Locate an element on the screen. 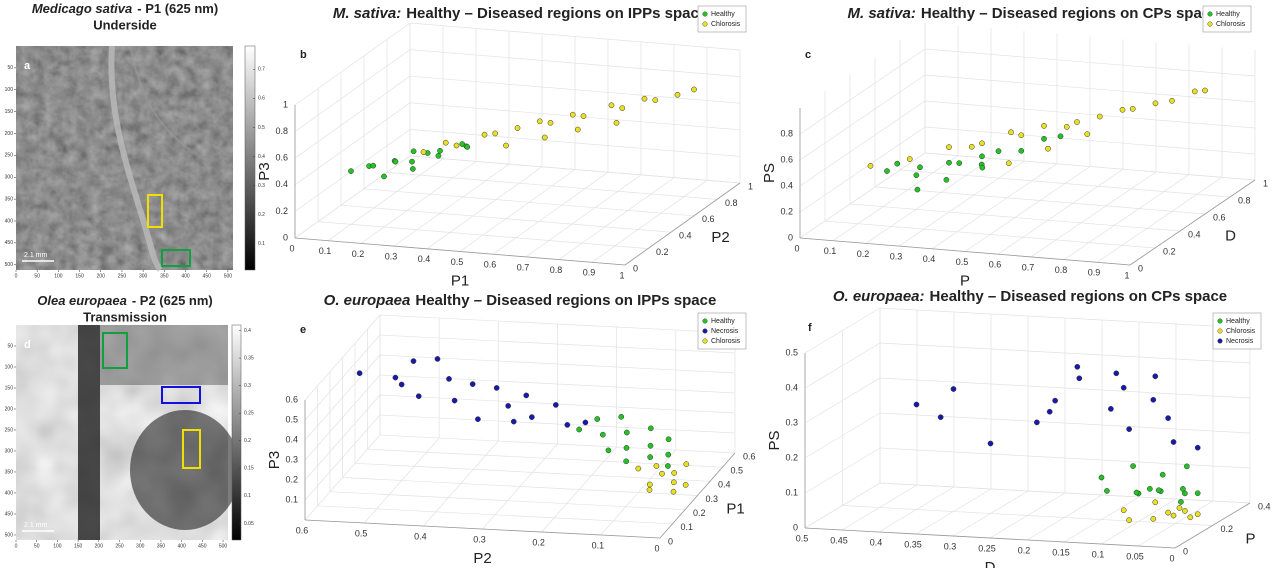 This screenshot has width=1284, height=568. x-tick-label: 100 is located at coordinates (57, 546).